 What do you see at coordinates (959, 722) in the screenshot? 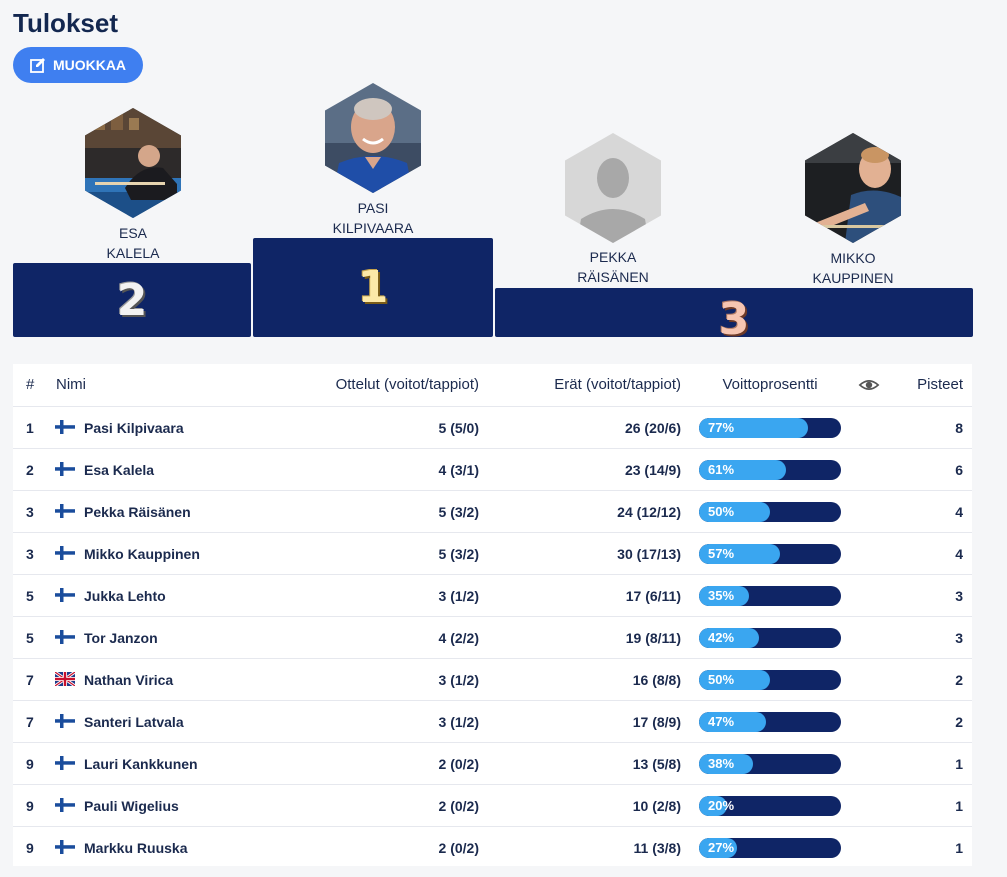
I see `row-points: 2` at bounding box center [959, 722].